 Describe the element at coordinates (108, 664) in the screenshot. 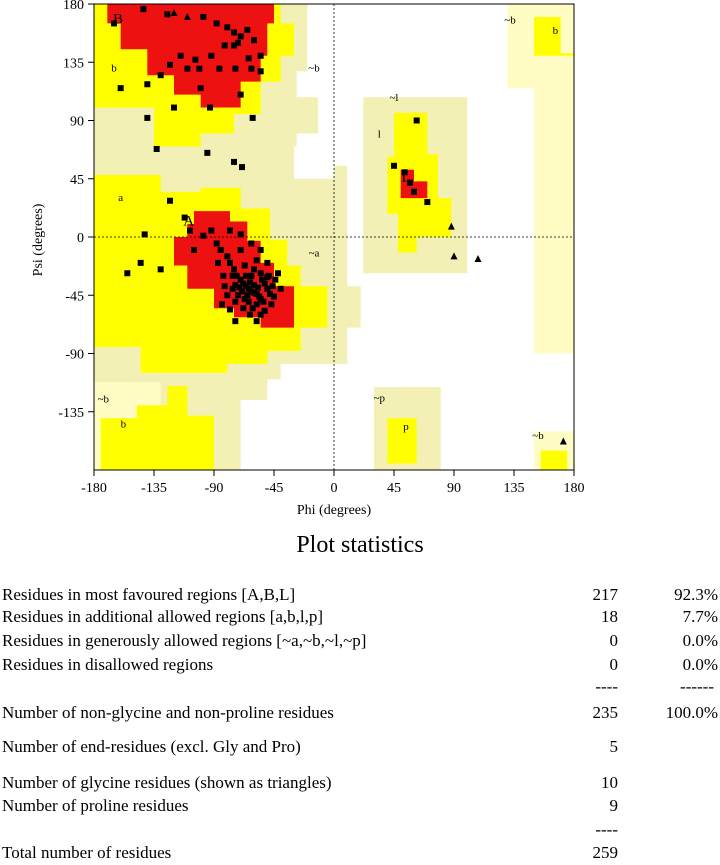

I see `stats-label: Residues in disallowed regions` at that location.